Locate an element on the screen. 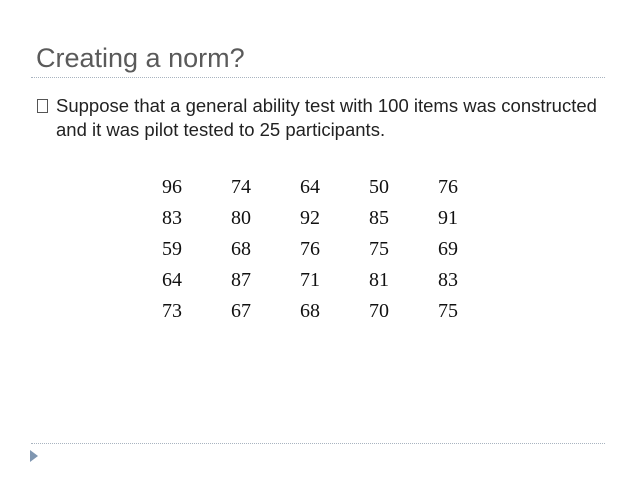 Image resolution: width=638 pixels, height=479 pixels. score-cell: 50 is located at coordinates (379, 187).